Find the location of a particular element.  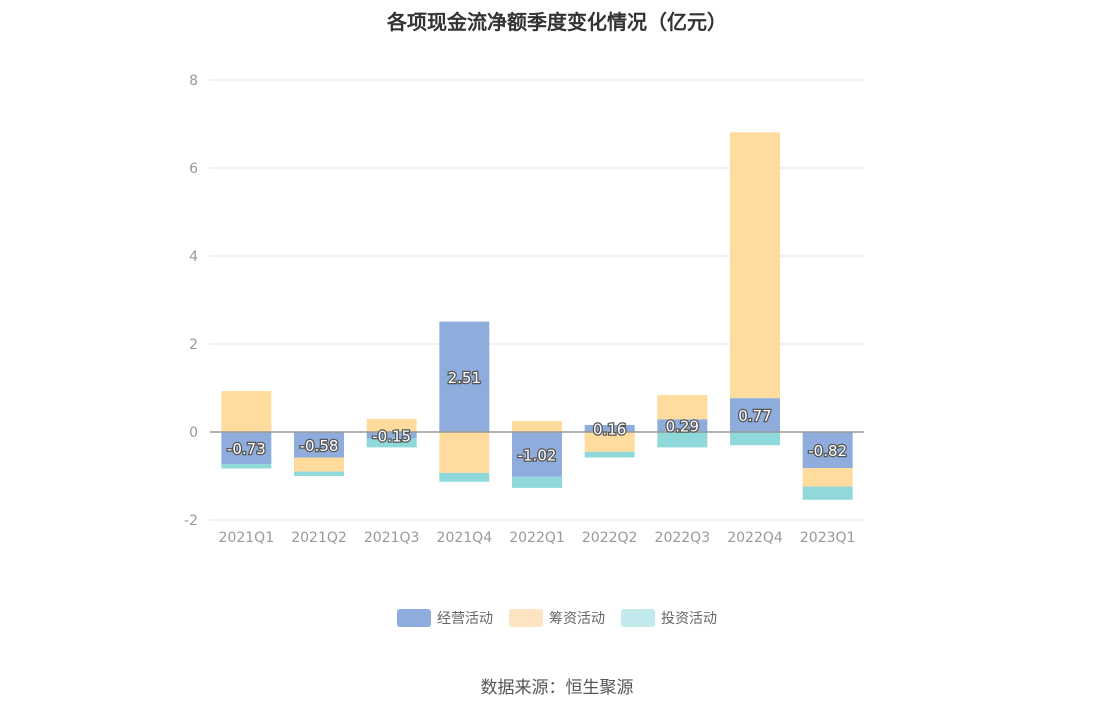

data-label: -0.58 is located at coordinates (319, 446).